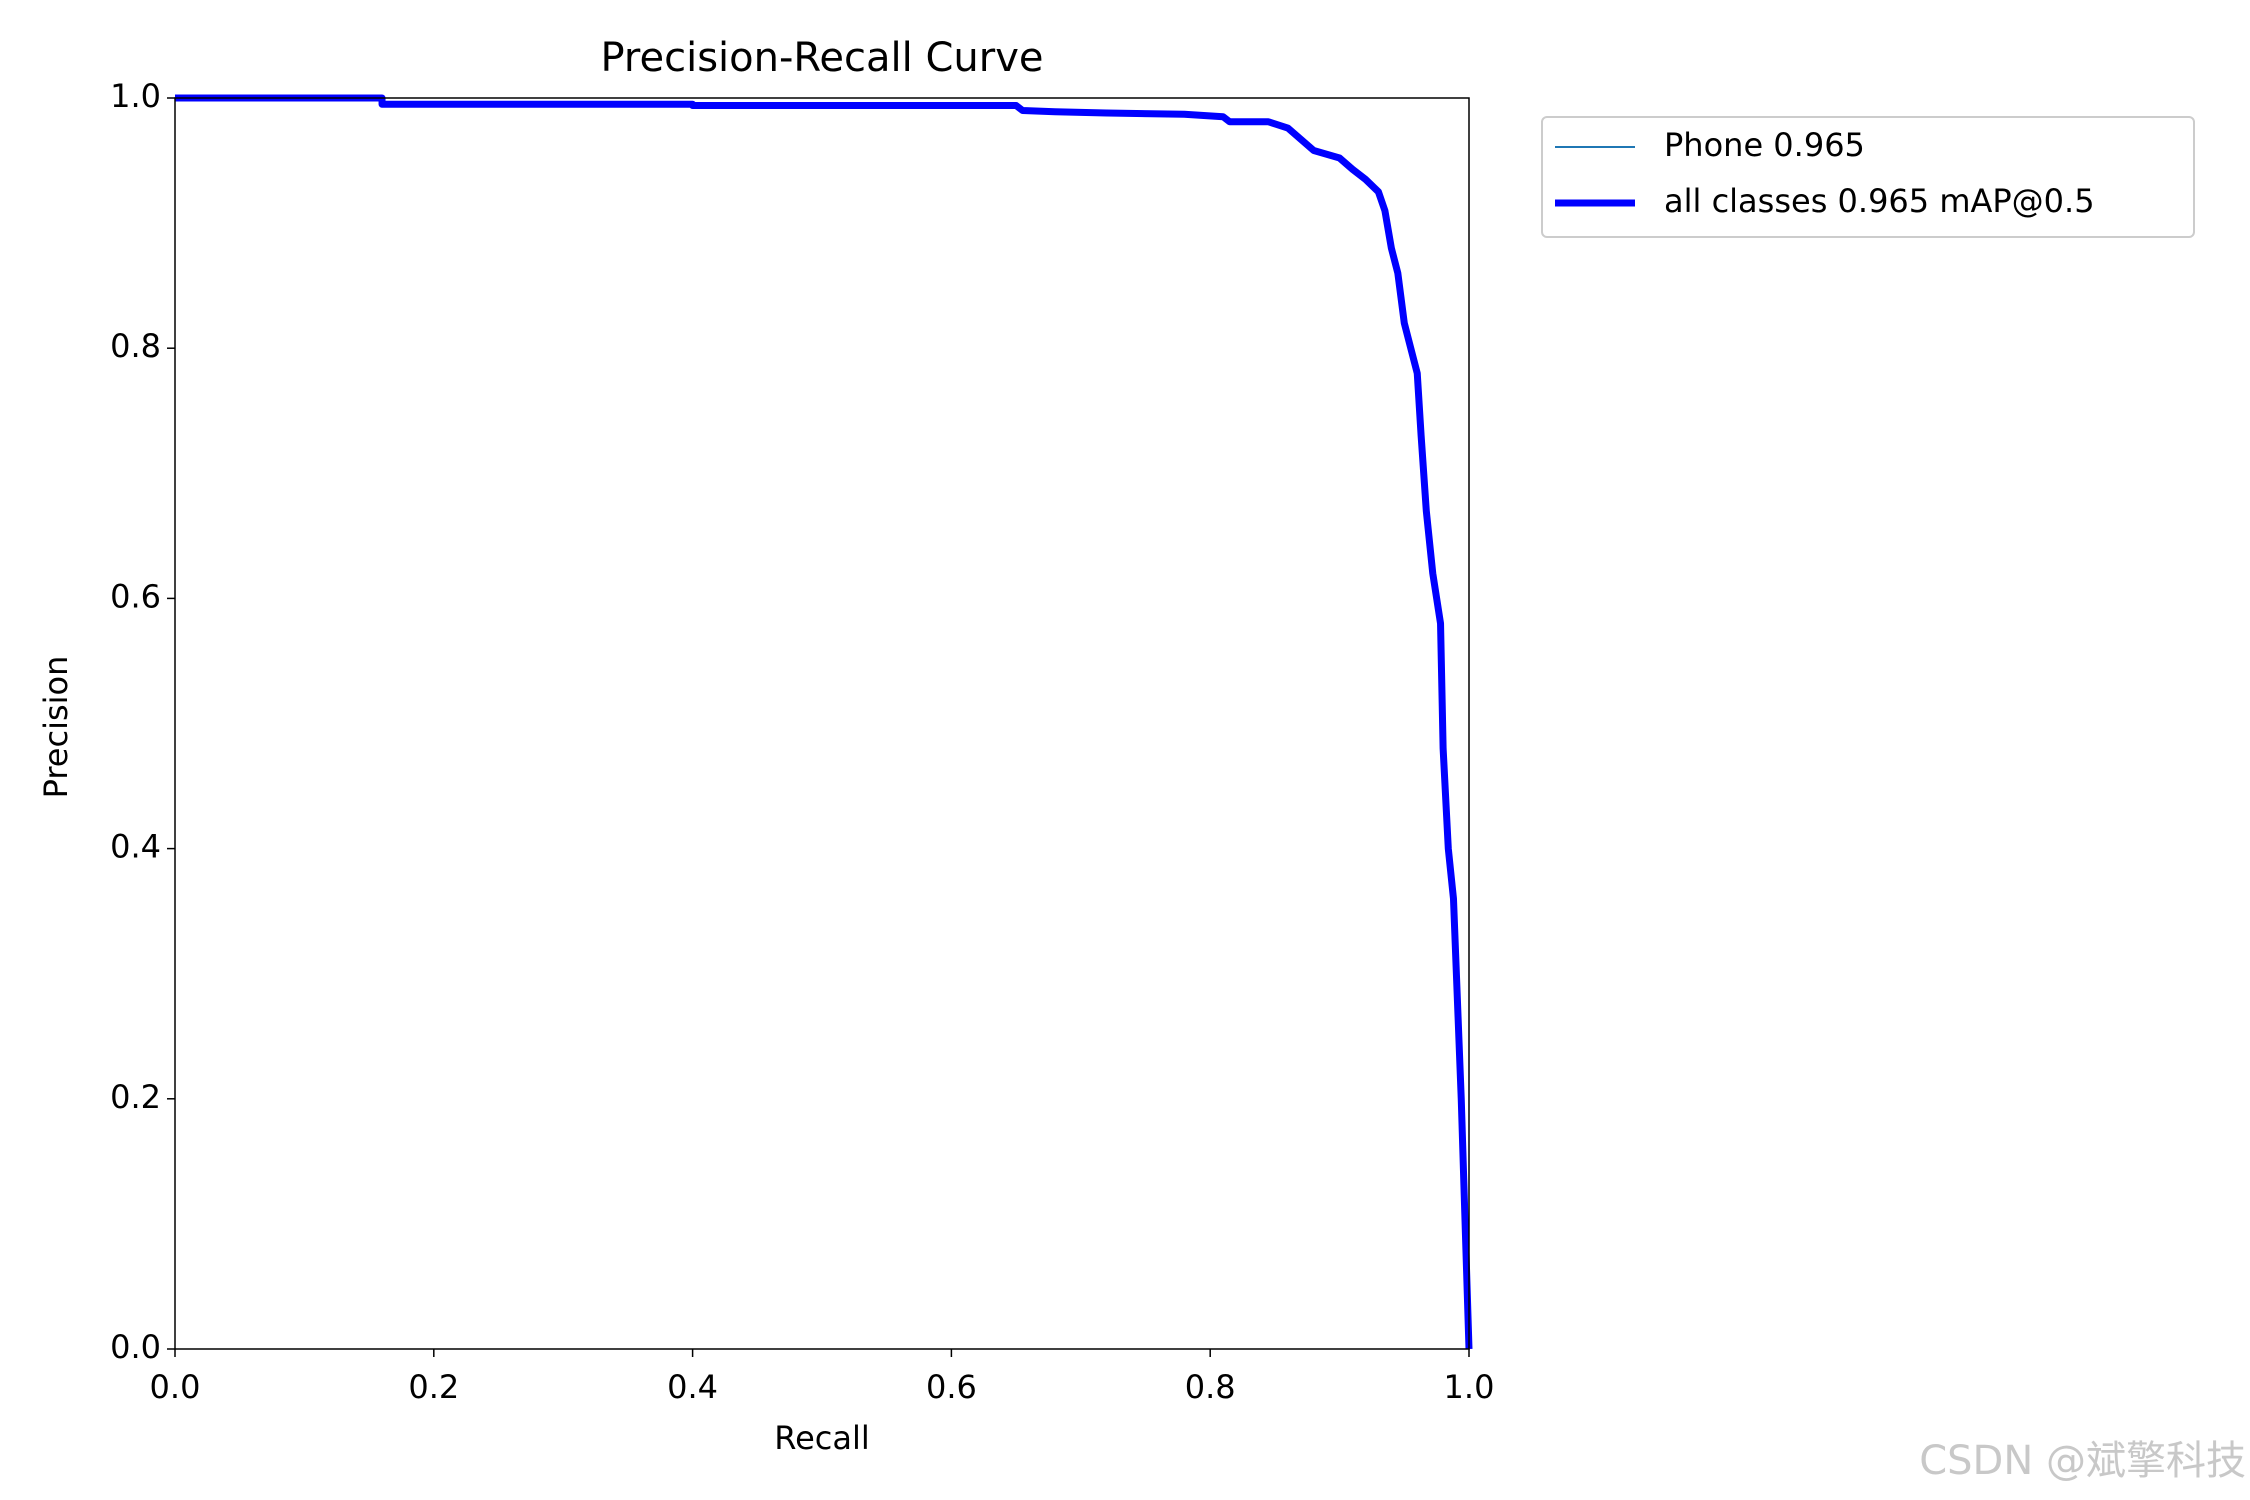  Describe the element at coordinates (692, 1387) in the screenshot. I see `x-tick-label: 0.4` at that location.